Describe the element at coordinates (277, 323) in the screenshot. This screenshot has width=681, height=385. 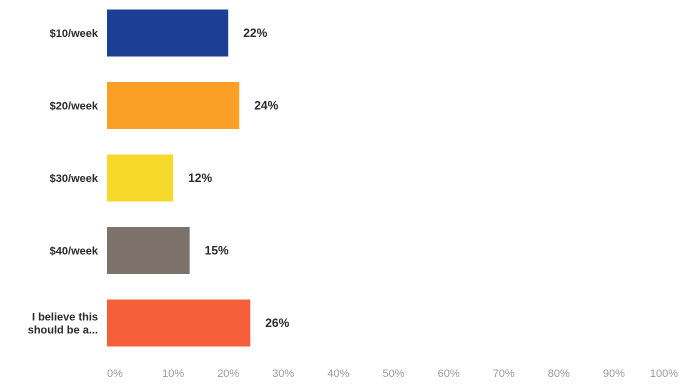
I see `data-label-5: 26%` at that location.